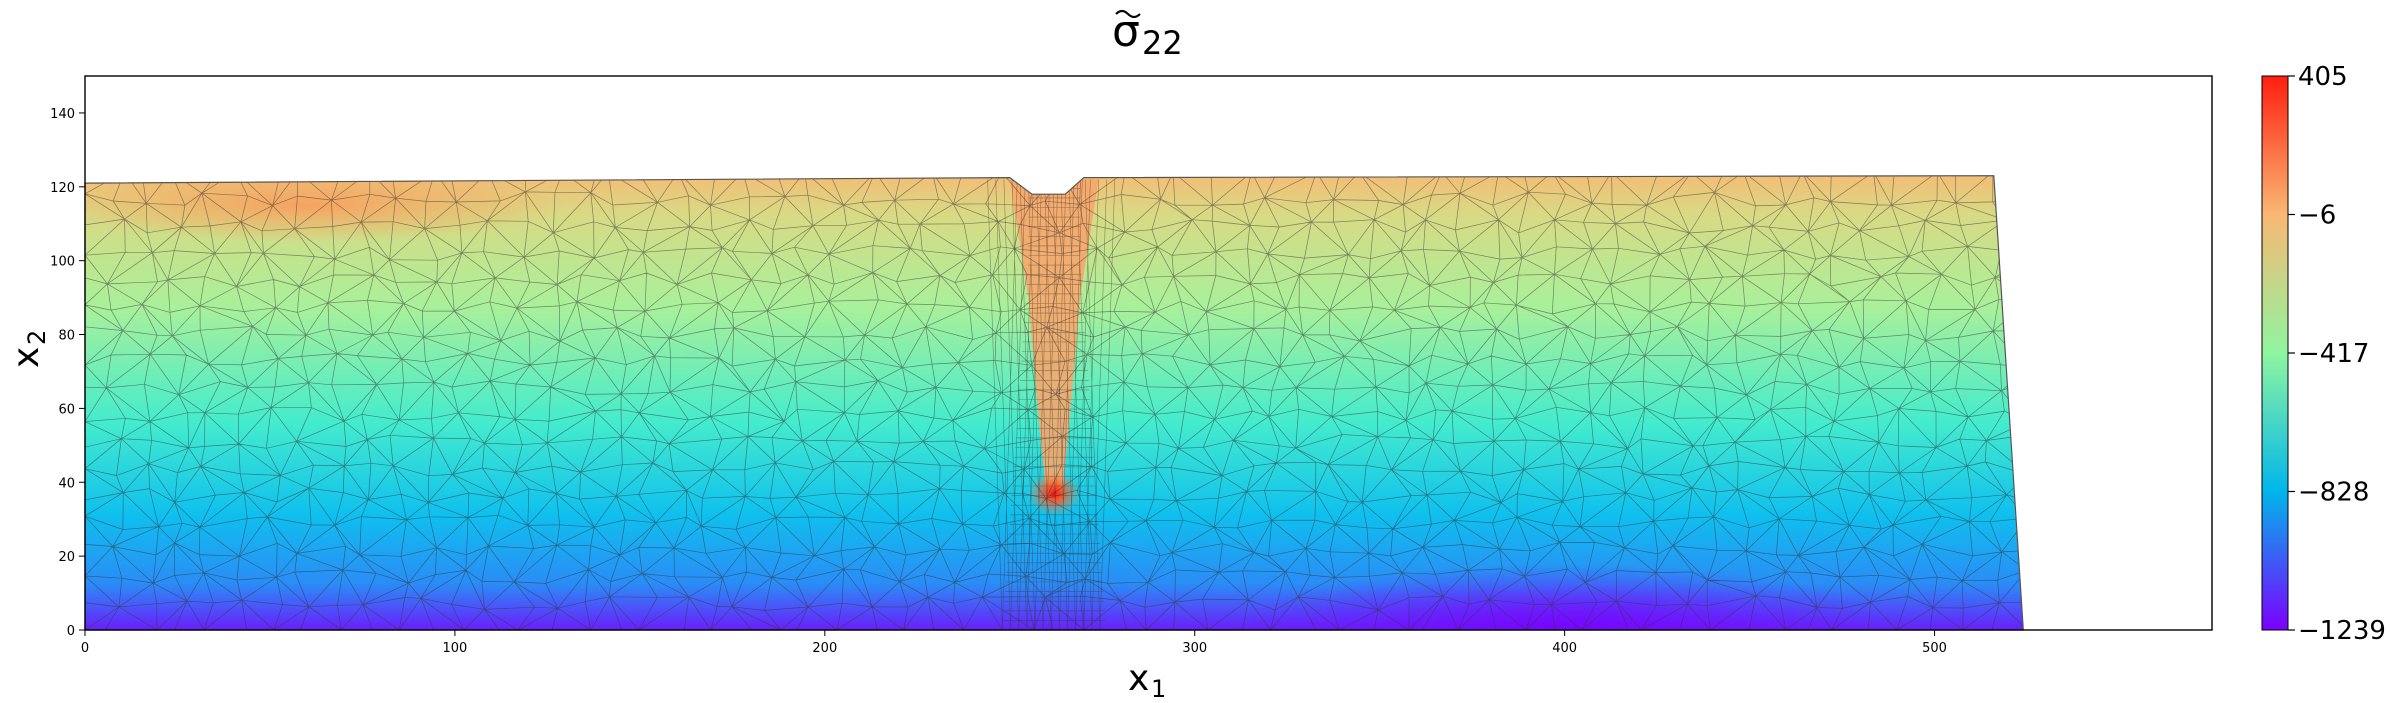 The image size is (2390, 703). What do you see at coordinates (62, 114) in the screenshot?
I see `y-tick-label: 140` at bounding box center [62, 114].